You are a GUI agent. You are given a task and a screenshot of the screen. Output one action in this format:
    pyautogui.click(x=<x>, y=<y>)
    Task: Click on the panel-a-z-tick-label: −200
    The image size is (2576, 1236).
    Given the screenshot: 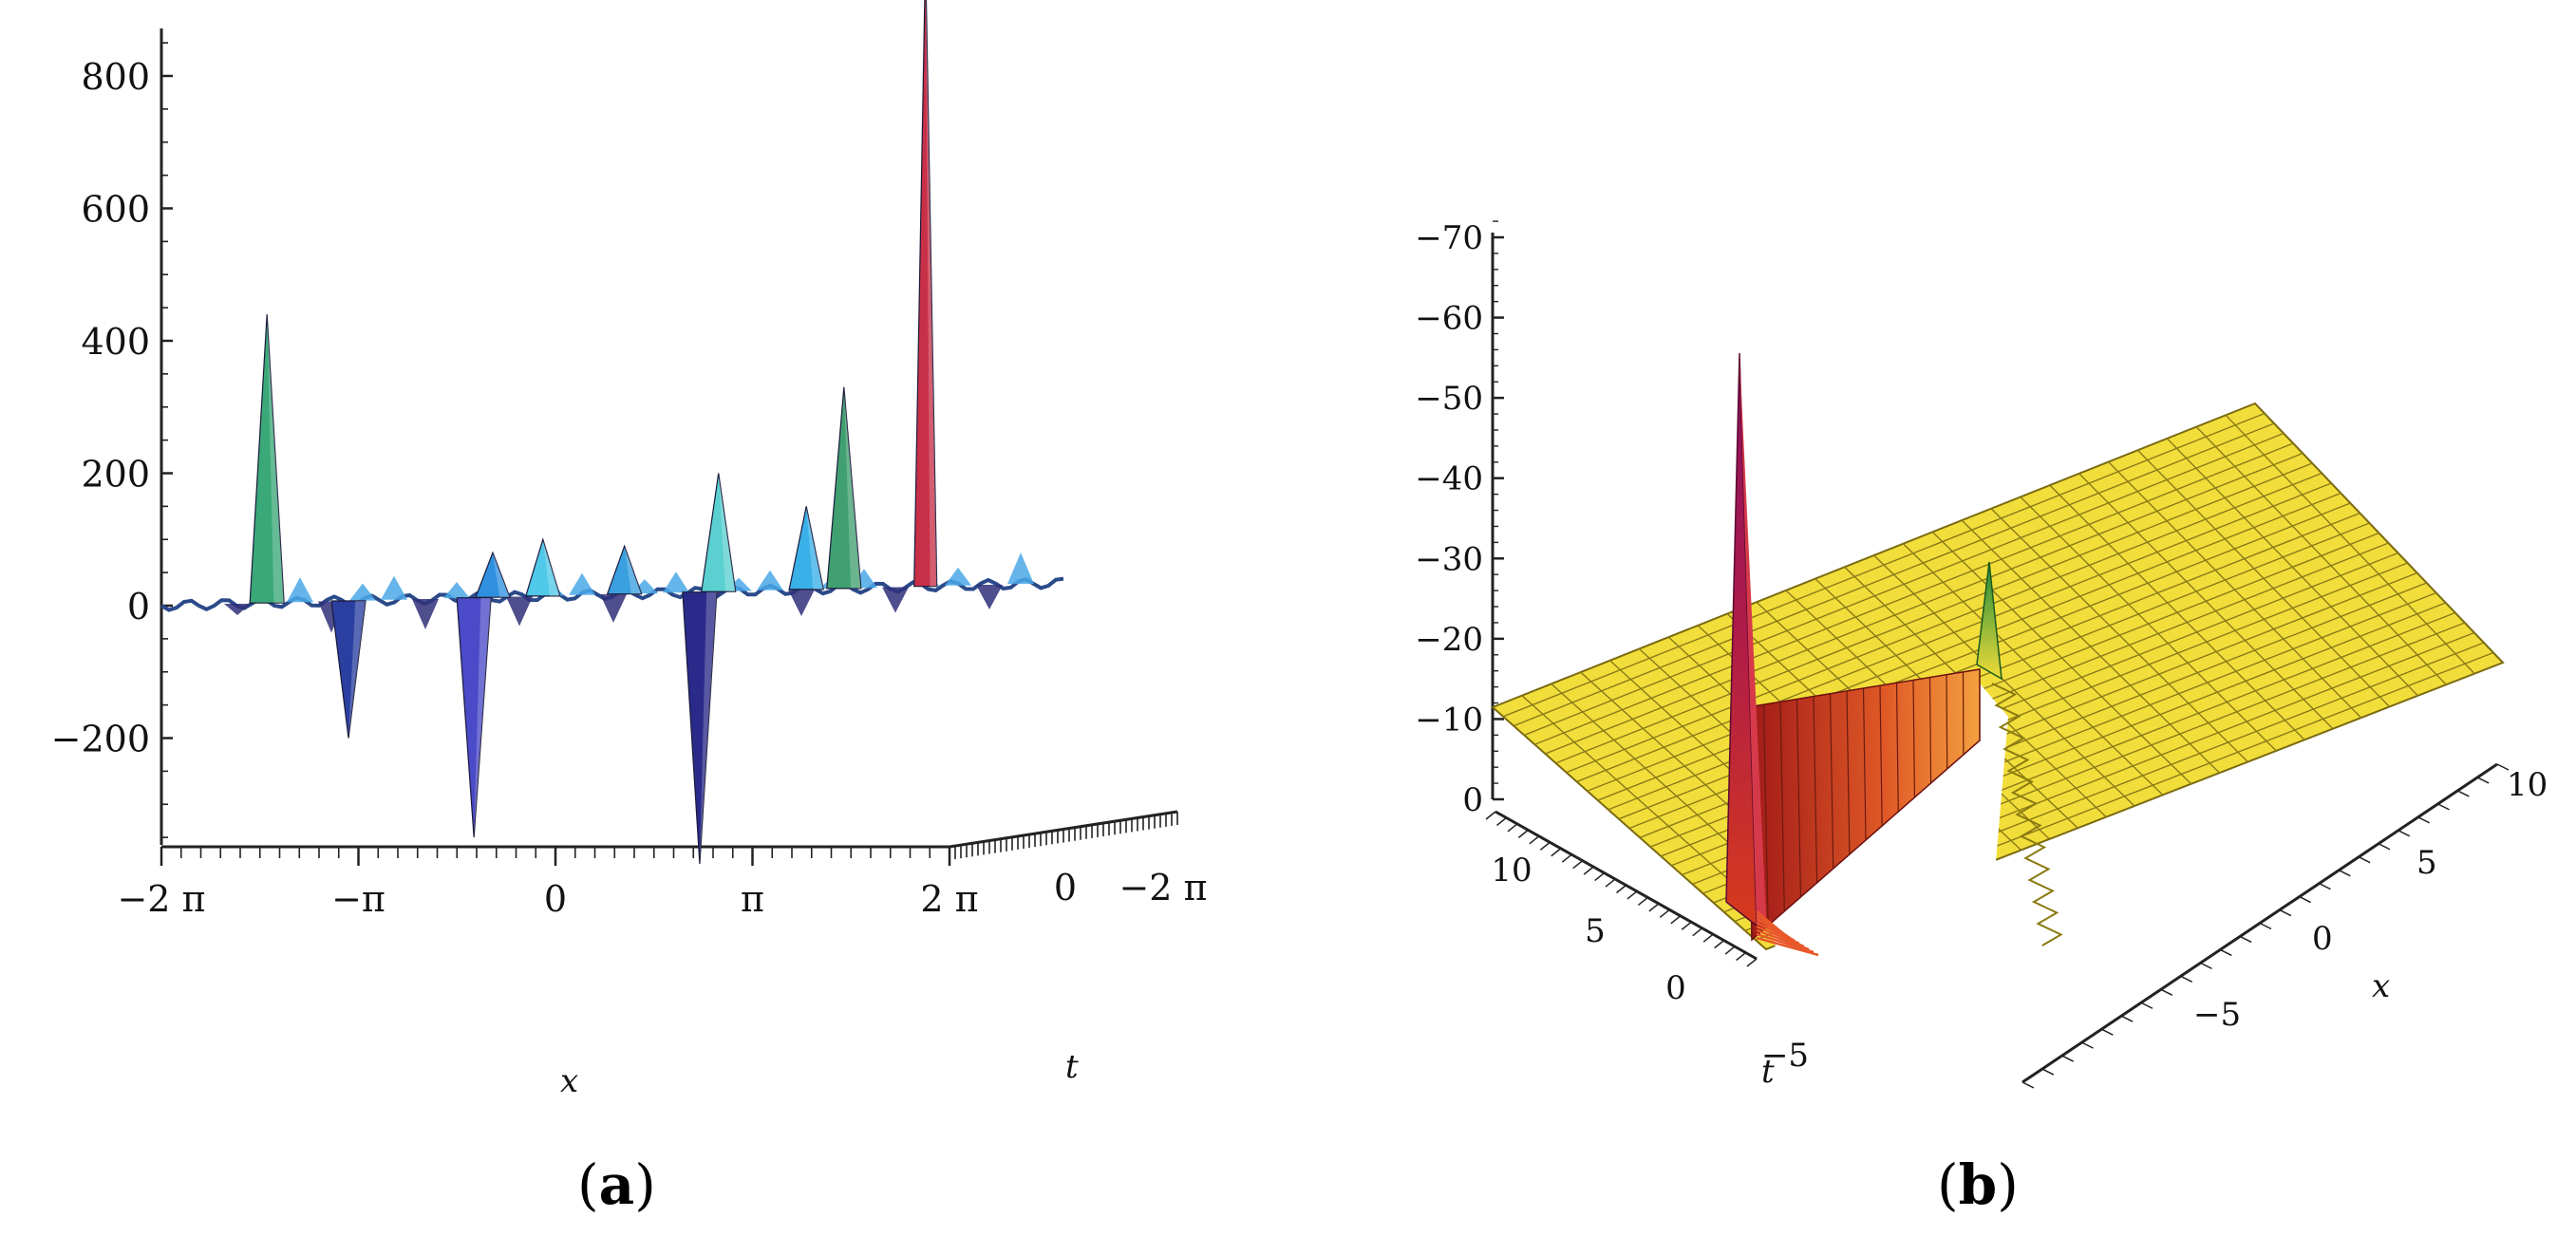 What is the action you would take?
    pyautogui.click(x=100, y=739)
    